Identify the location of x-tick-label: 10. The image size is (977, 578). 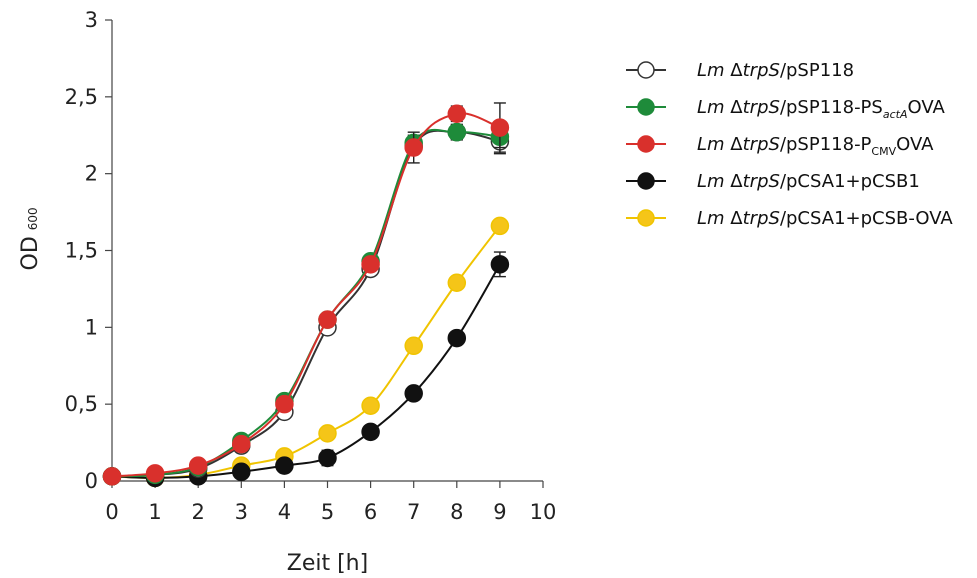
(543, 512).